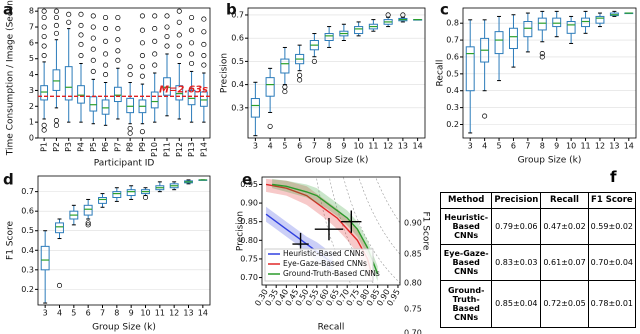 This screenshot has width=640, height=334. I want to click on panel-letter: d, so click(8, 180).